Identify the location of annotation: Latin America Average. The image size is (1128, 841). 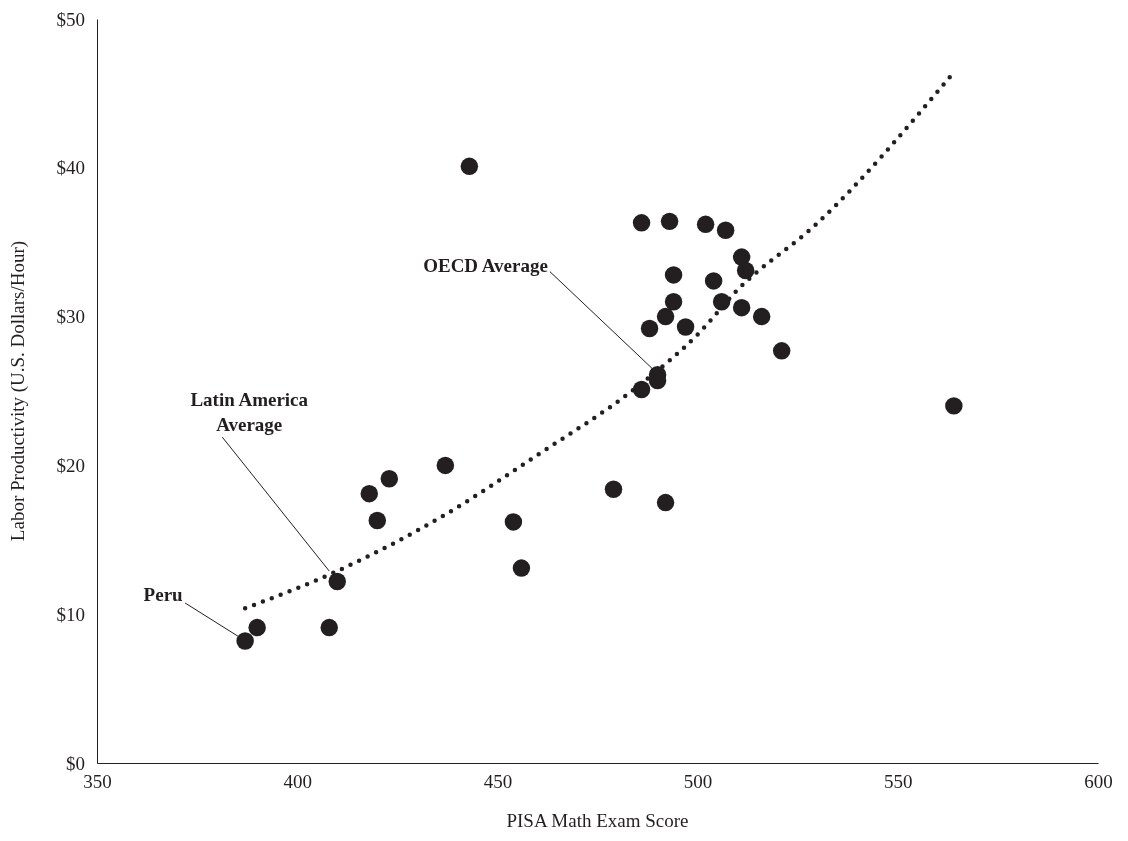
(249, 412).